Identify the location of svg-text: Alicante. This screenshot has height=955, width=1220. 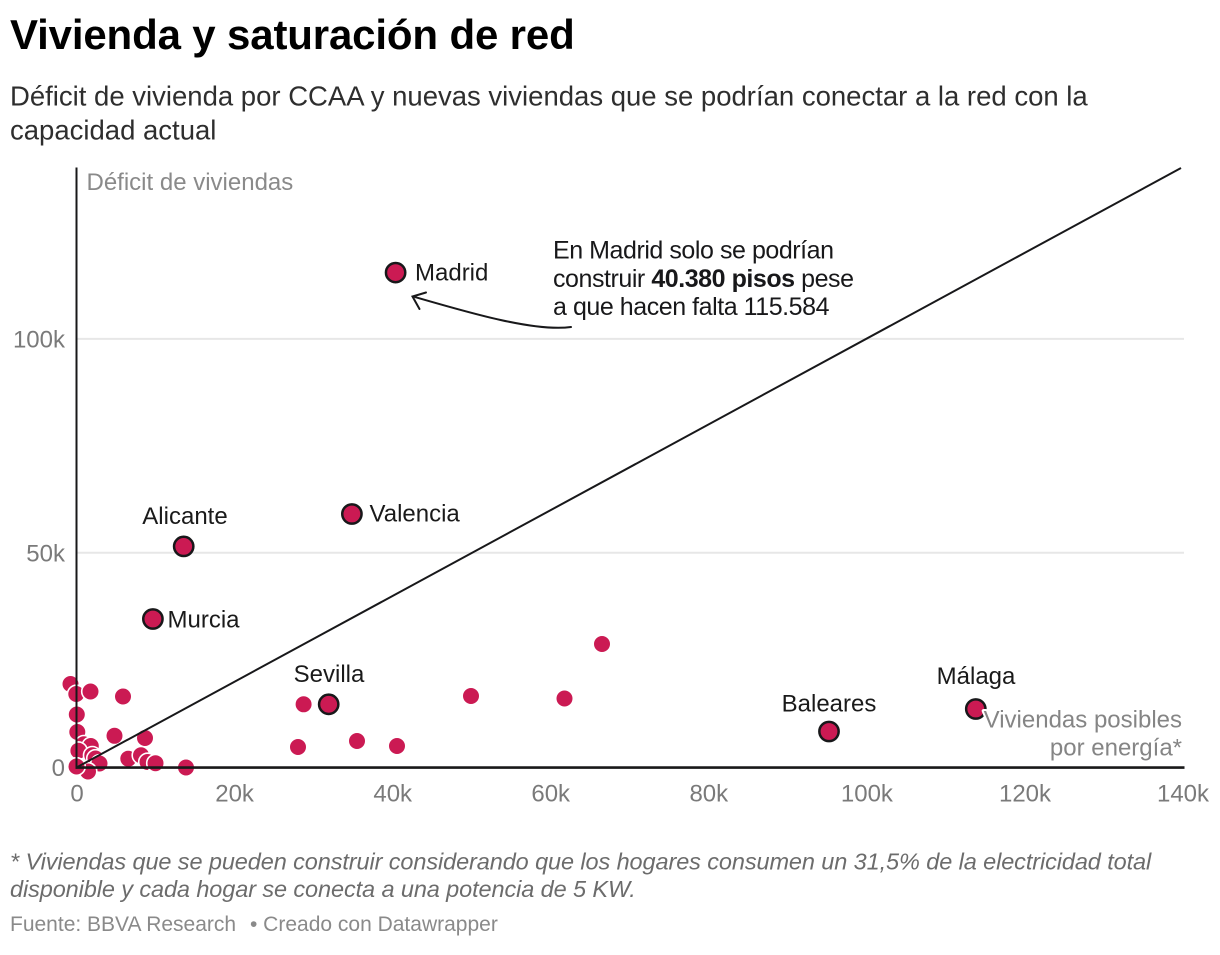
(184, 516).